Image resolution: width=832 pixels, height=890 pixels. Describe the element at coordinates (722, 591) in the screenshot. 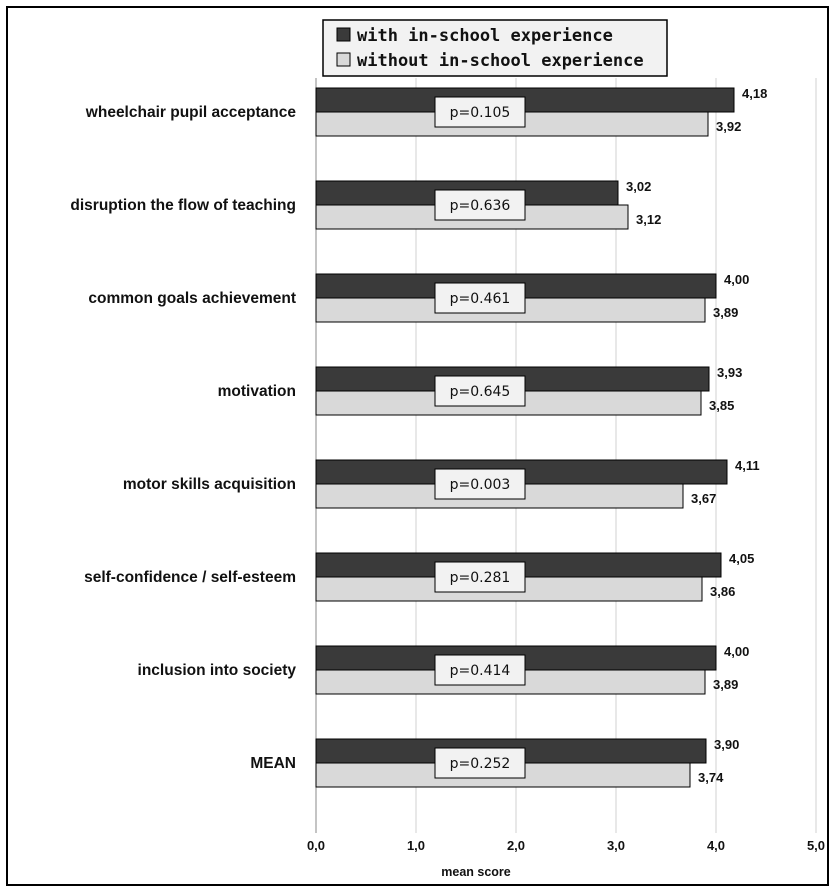

I see `data-label: 3,86` at that location.